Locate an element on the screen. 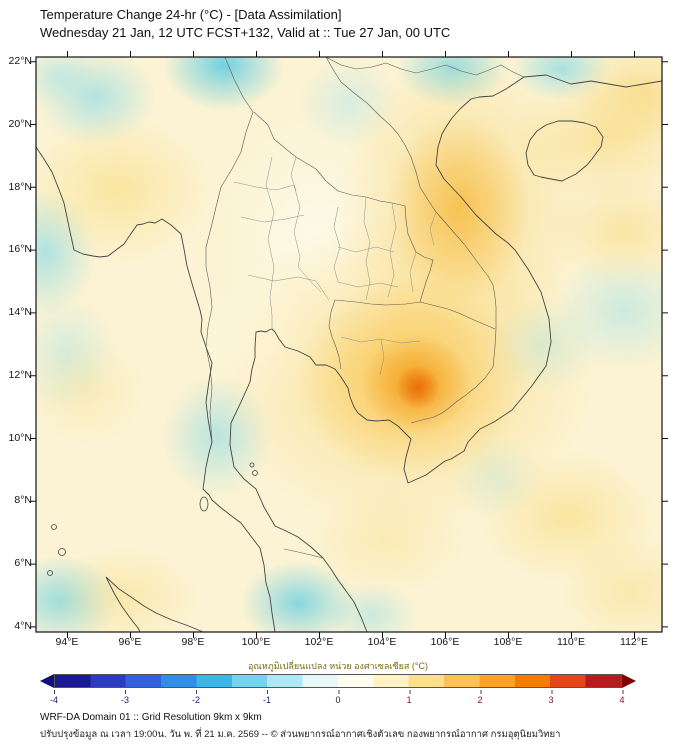 This screenshot has width=676, height=756. lon-label-104e: 104°E is located at coordinates (382, 642).